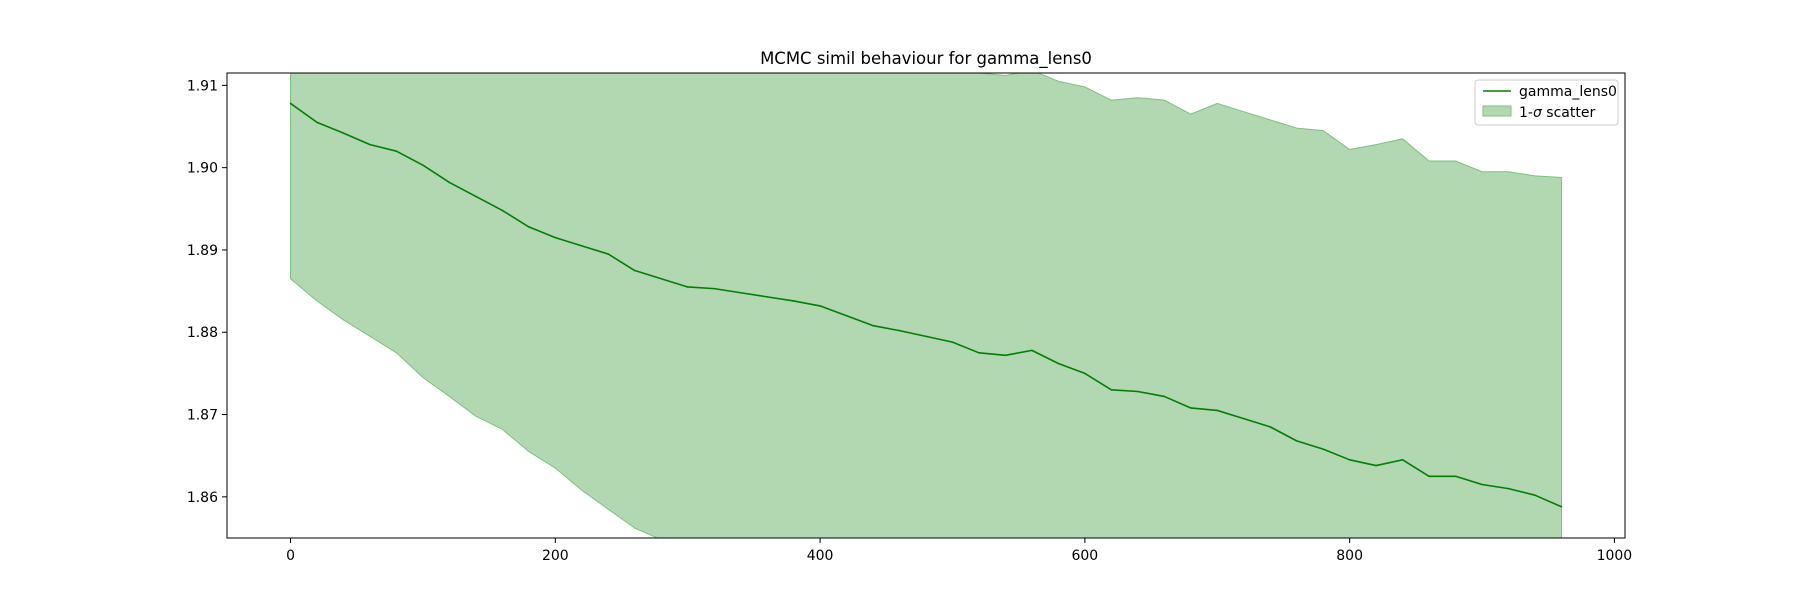  I want to click on chart-legend: gamma_lens0 1-σ scatter, so click(1546, 102).